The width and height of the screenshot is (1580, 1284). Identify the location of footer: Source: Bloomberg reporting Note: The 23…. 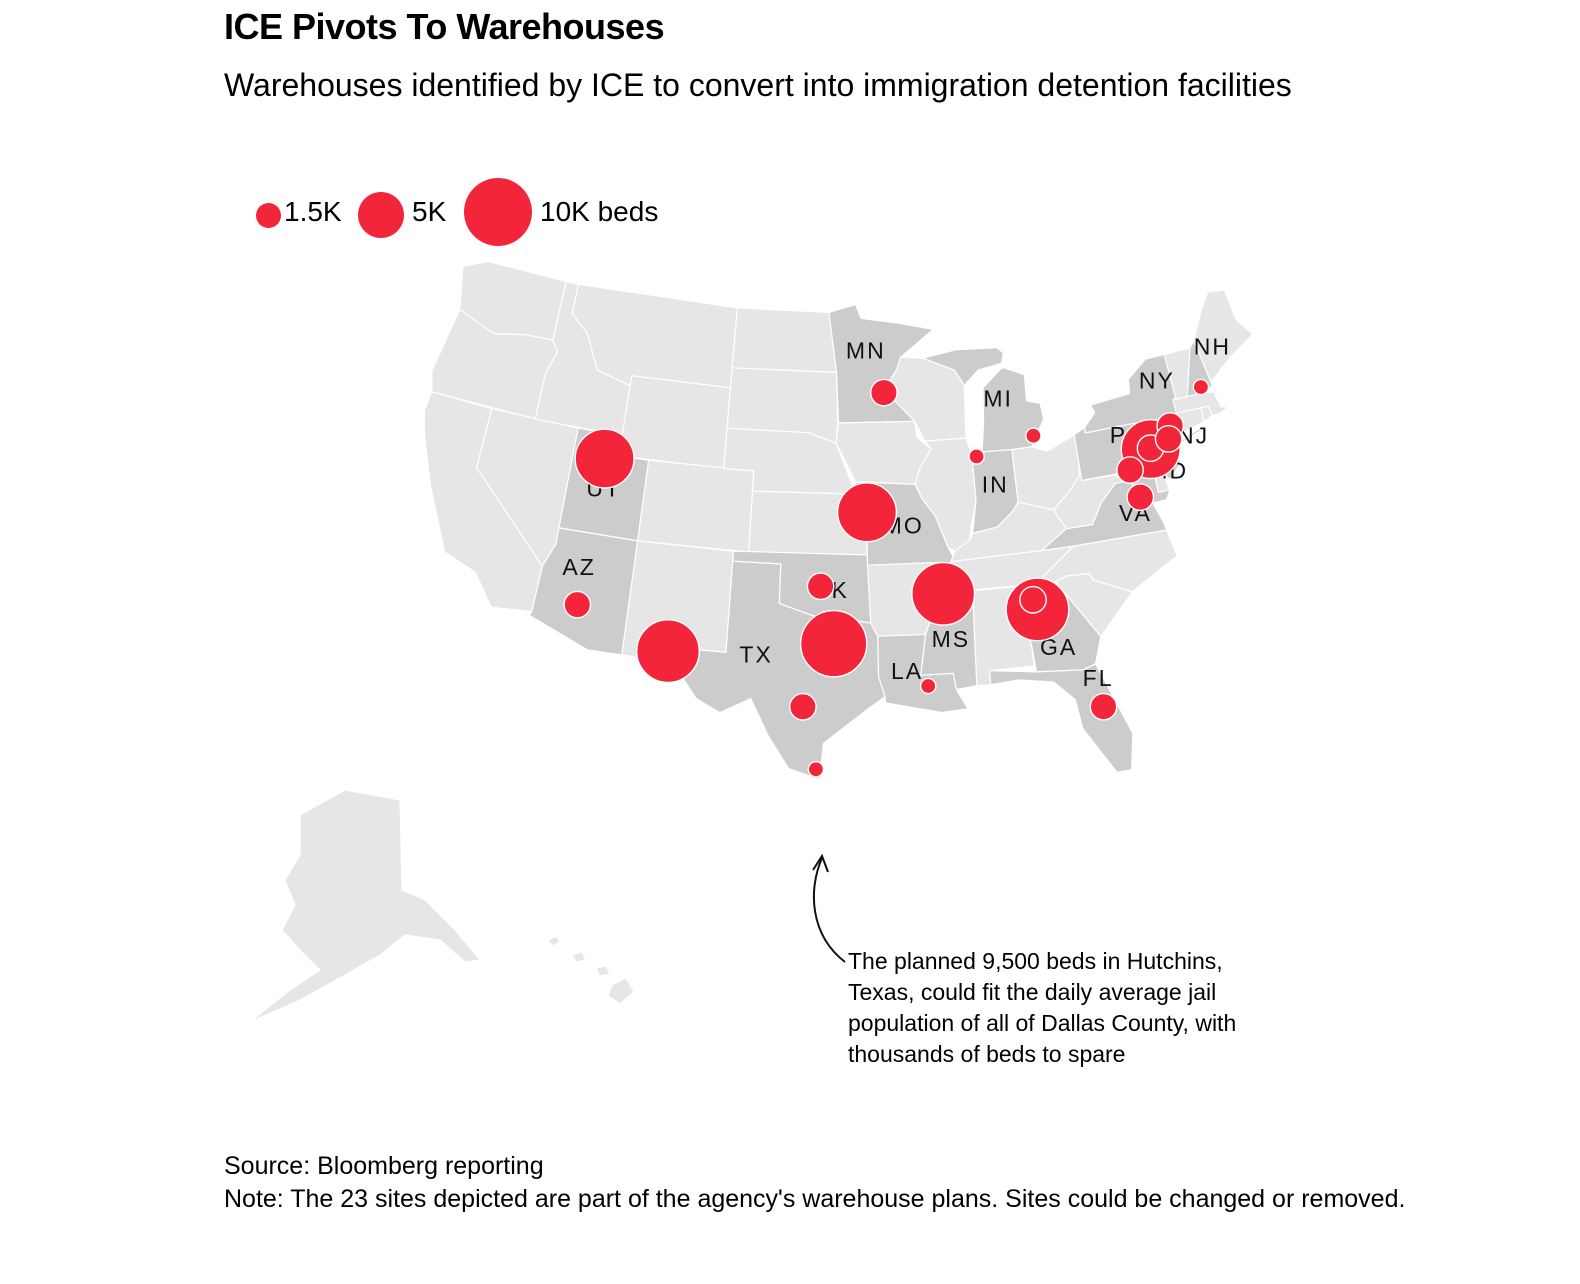
(844, 1183).